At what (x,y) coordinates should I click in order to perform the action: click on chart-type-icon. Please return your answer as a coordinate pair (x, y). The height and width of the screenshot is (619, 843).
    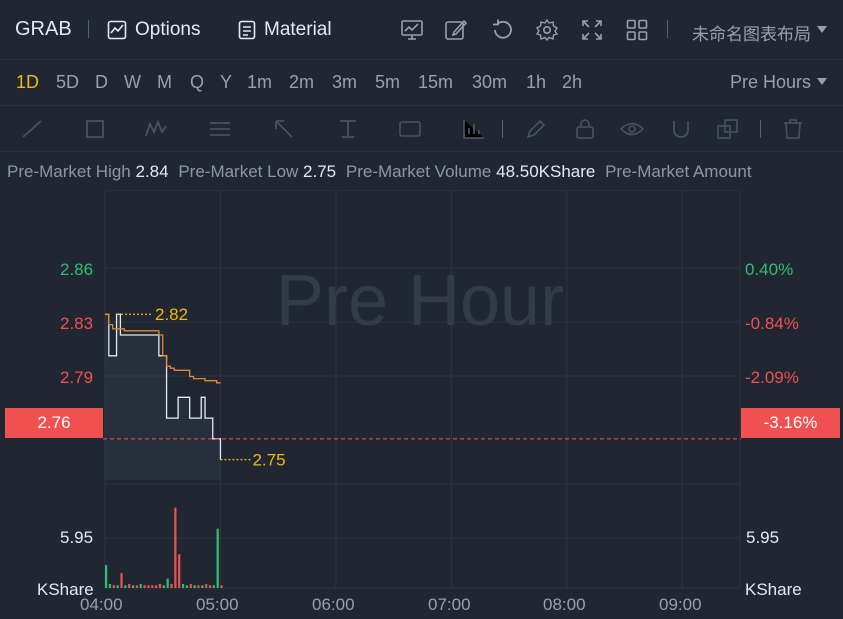
    Looking at the image, I should click on (412, 30).